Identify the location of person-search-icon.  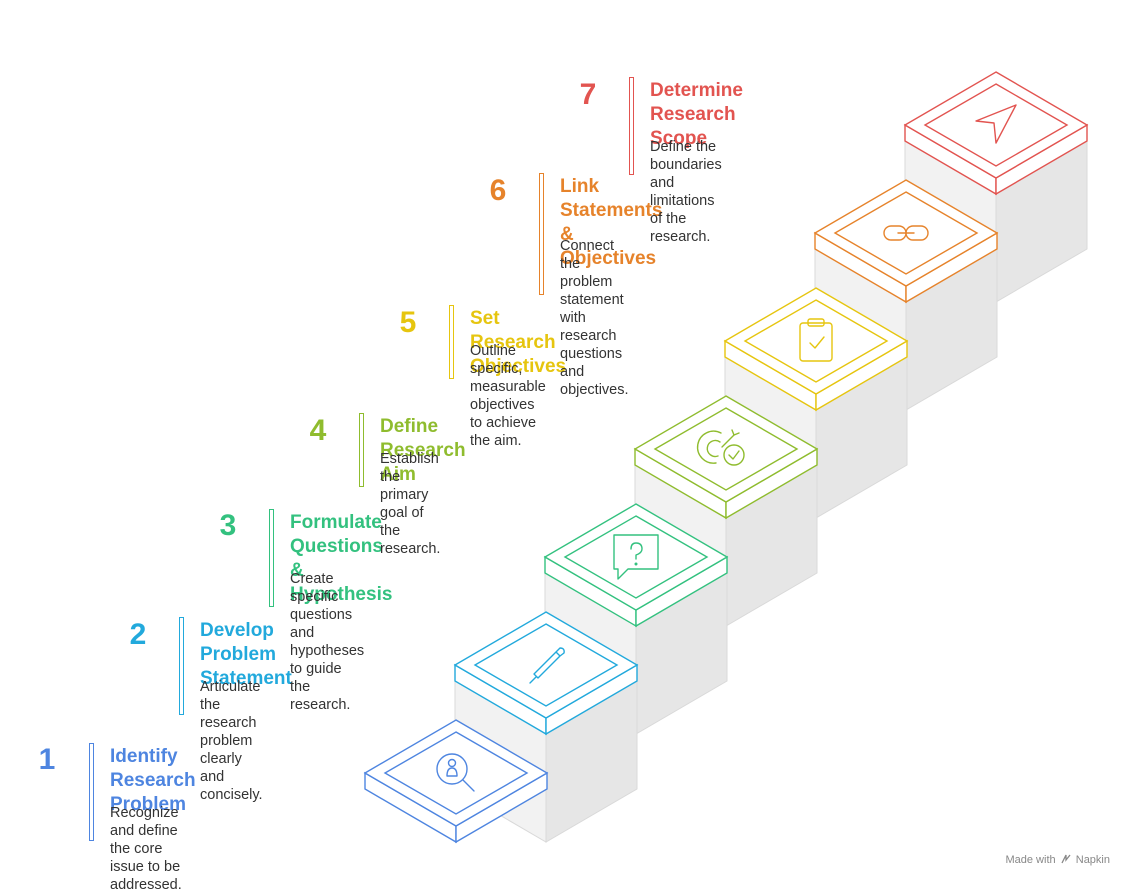
(455, 772).